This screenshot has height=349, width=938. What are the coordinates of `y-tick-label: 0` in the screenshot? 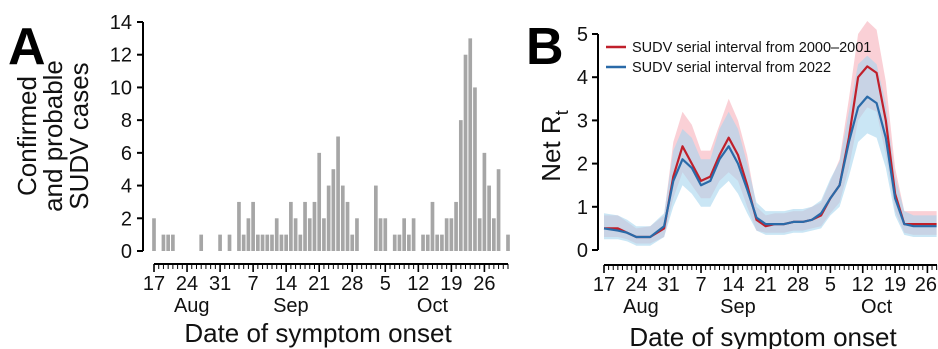 It's located at (126, 252).